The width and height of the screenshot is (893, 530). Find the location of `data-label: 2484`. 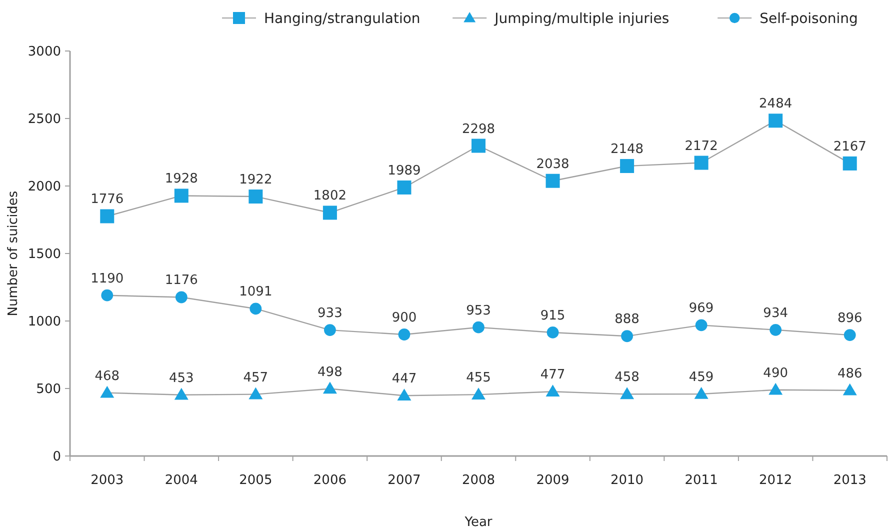

data-label: 2484 is located at coordinates (775, 104).